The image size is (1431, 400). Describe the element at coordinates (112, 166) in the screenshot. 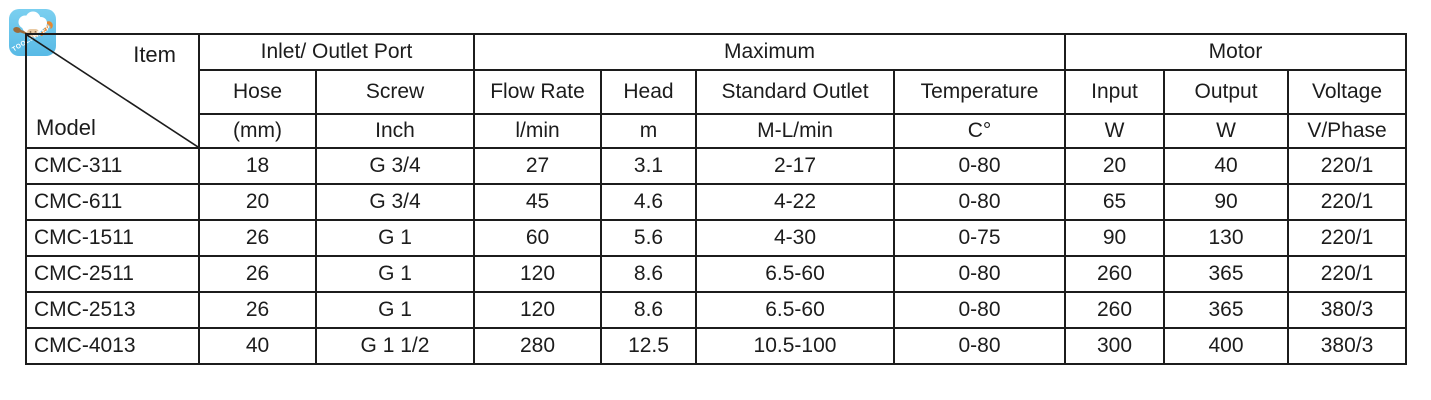

I see `model-cell: CMC-311` at that location.